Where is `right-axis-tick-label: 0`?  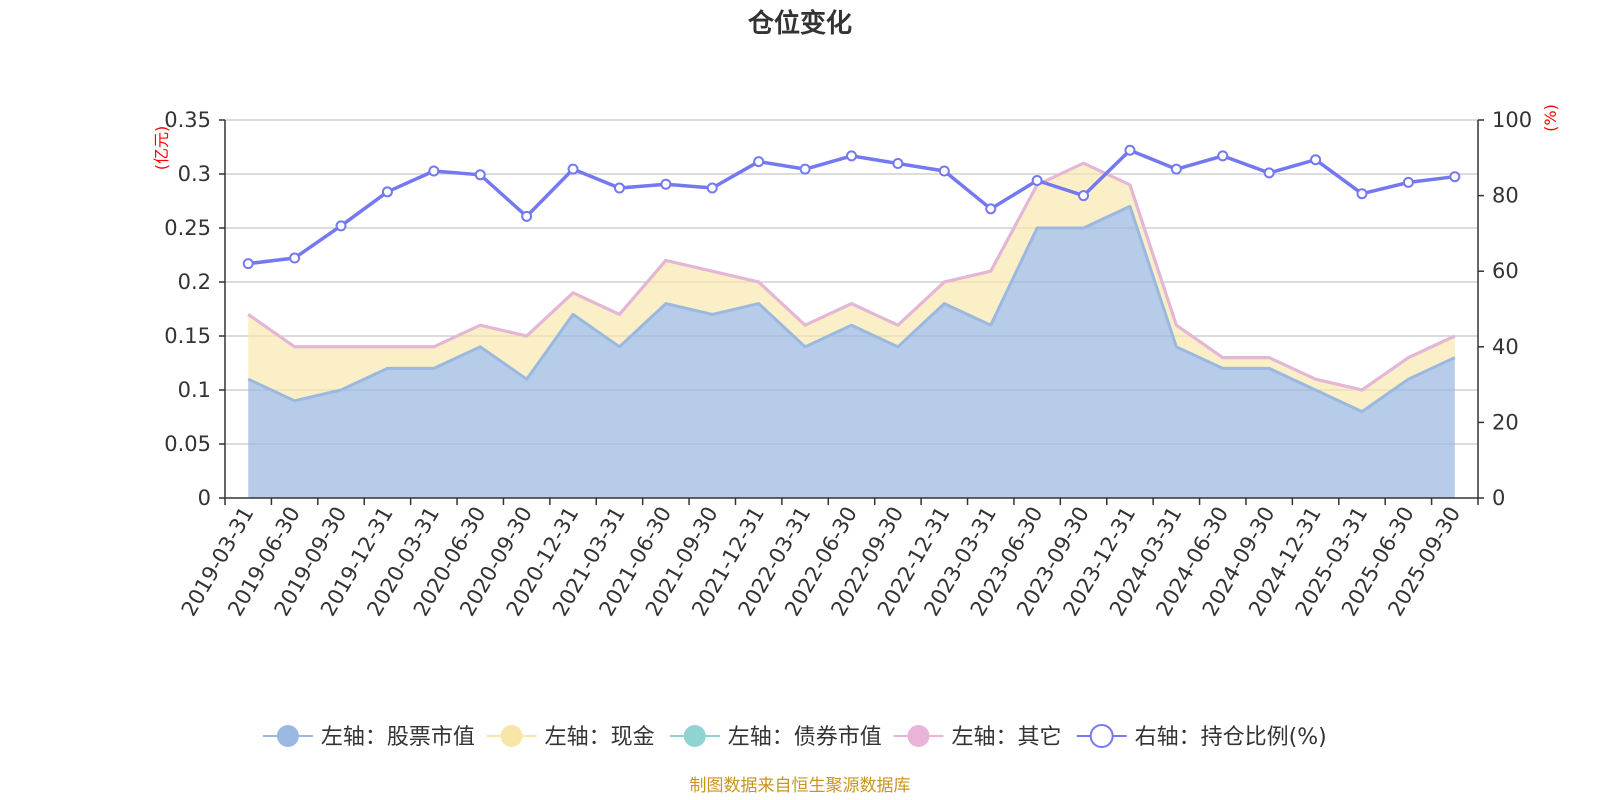
right-axis-tick-label: 0 is located at coordinates (1498, 498).